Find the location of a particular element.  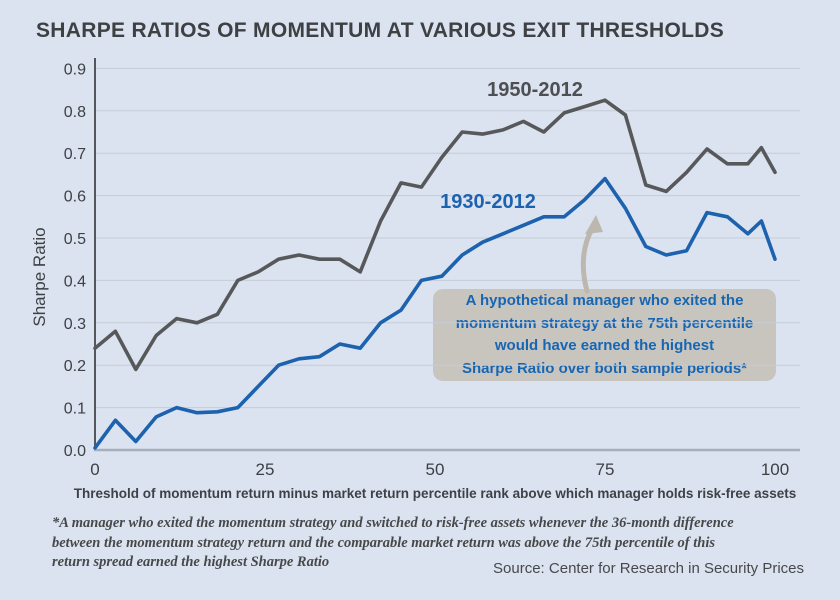

y-tick-label: 0.4 is located at coordinates (75, 281).